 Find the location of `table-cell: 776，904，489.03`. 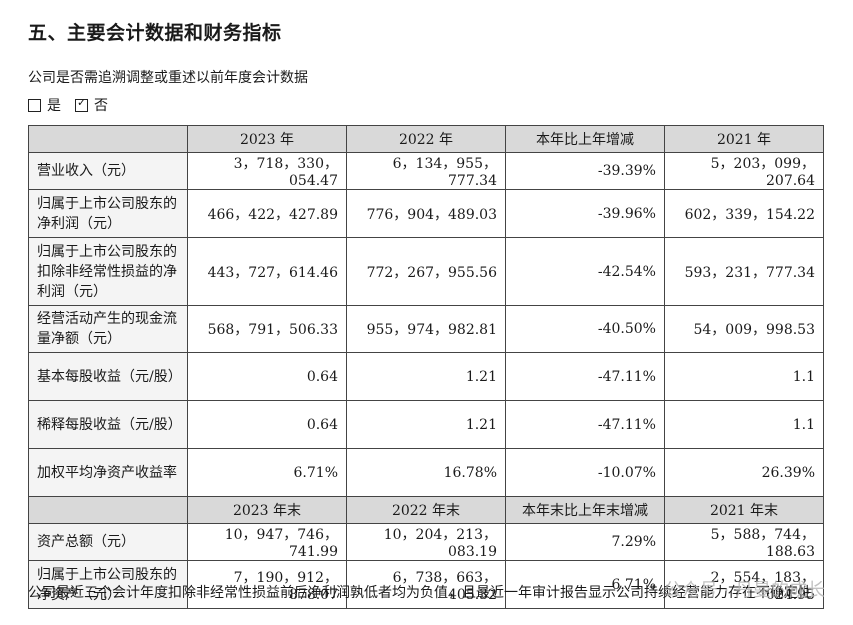

table-cell: 776，904，489.03 is located at coordinates (426, 213).